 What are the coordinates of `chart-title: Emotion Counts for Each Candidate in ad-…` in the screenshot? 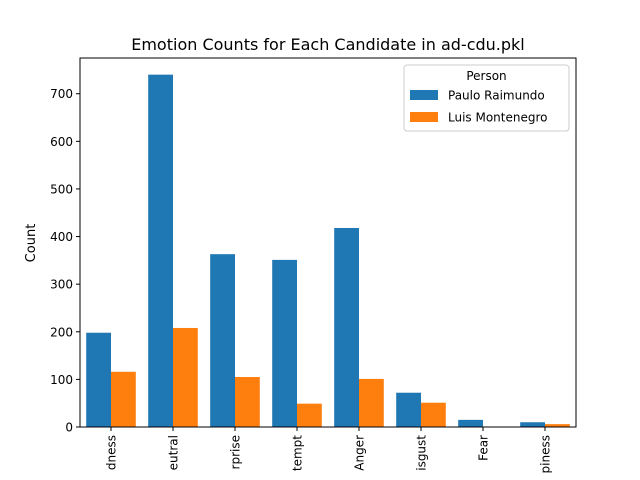 It's located at (328, 44).